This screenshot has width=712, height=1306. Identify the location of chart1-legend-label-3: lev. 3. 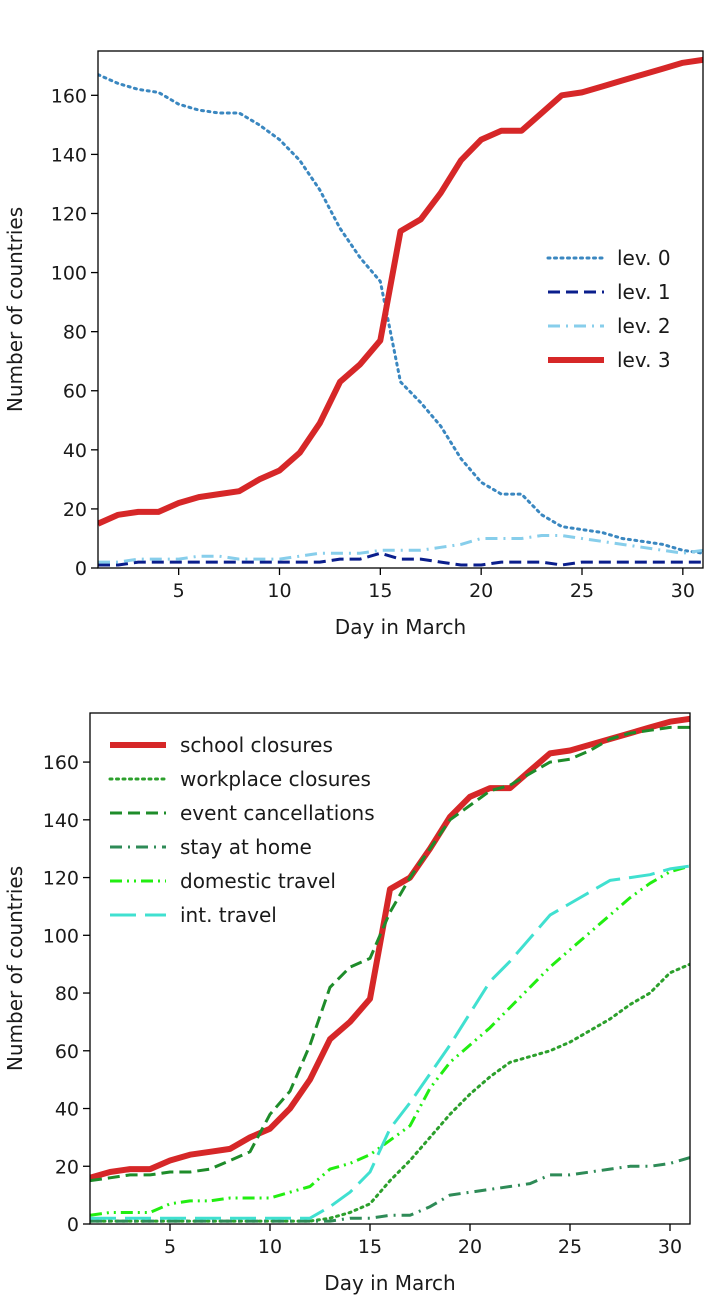
(644, 360).